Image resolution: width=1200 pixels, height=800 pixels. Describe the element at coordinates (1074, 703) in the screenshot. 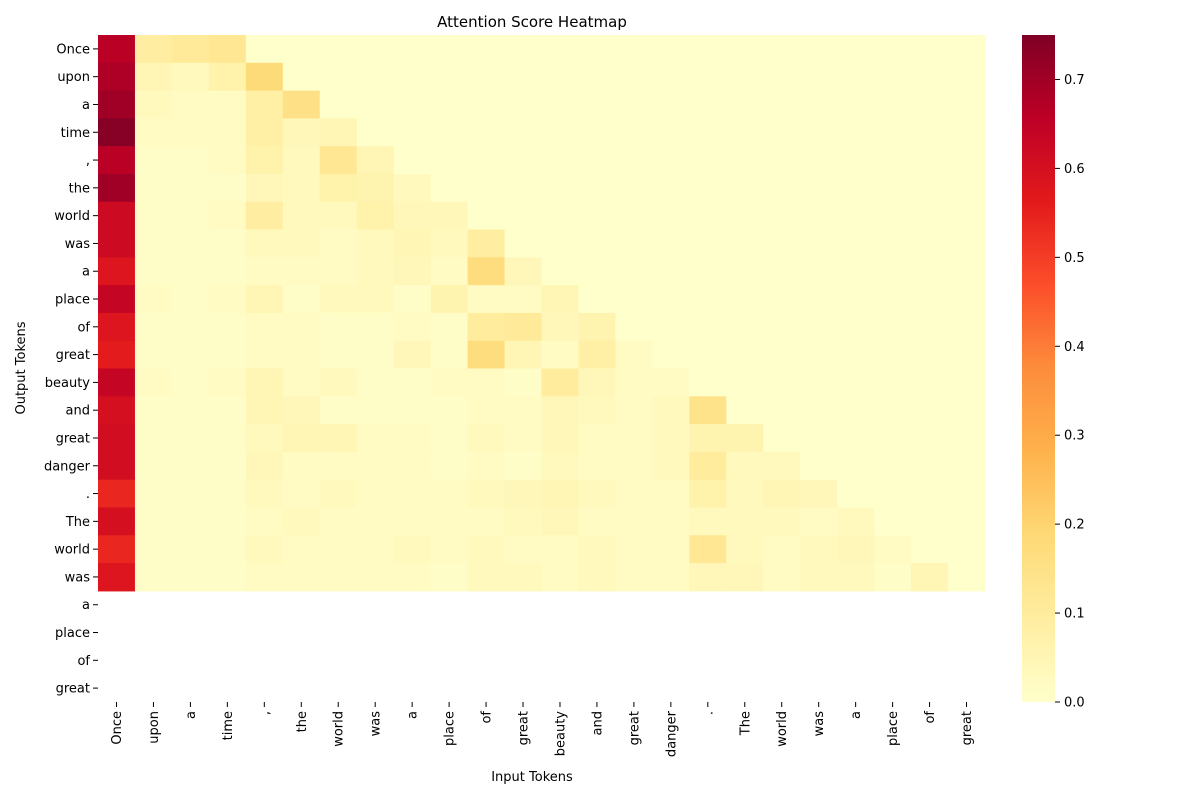

I see `colorbar-tick-label: 0.0` at that location.